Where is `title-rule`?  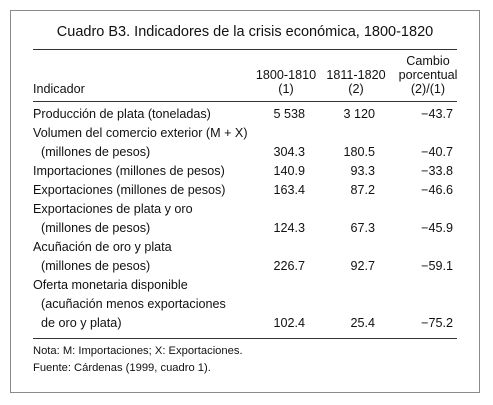 title-rule is located at coordinates (245, 49).